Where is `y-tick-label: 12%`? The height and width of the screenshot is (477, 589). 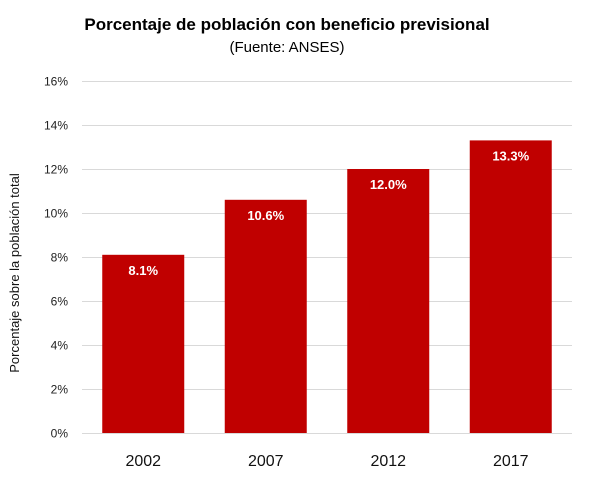
y-tick-label: 12% is located at coordinates (56, 170).